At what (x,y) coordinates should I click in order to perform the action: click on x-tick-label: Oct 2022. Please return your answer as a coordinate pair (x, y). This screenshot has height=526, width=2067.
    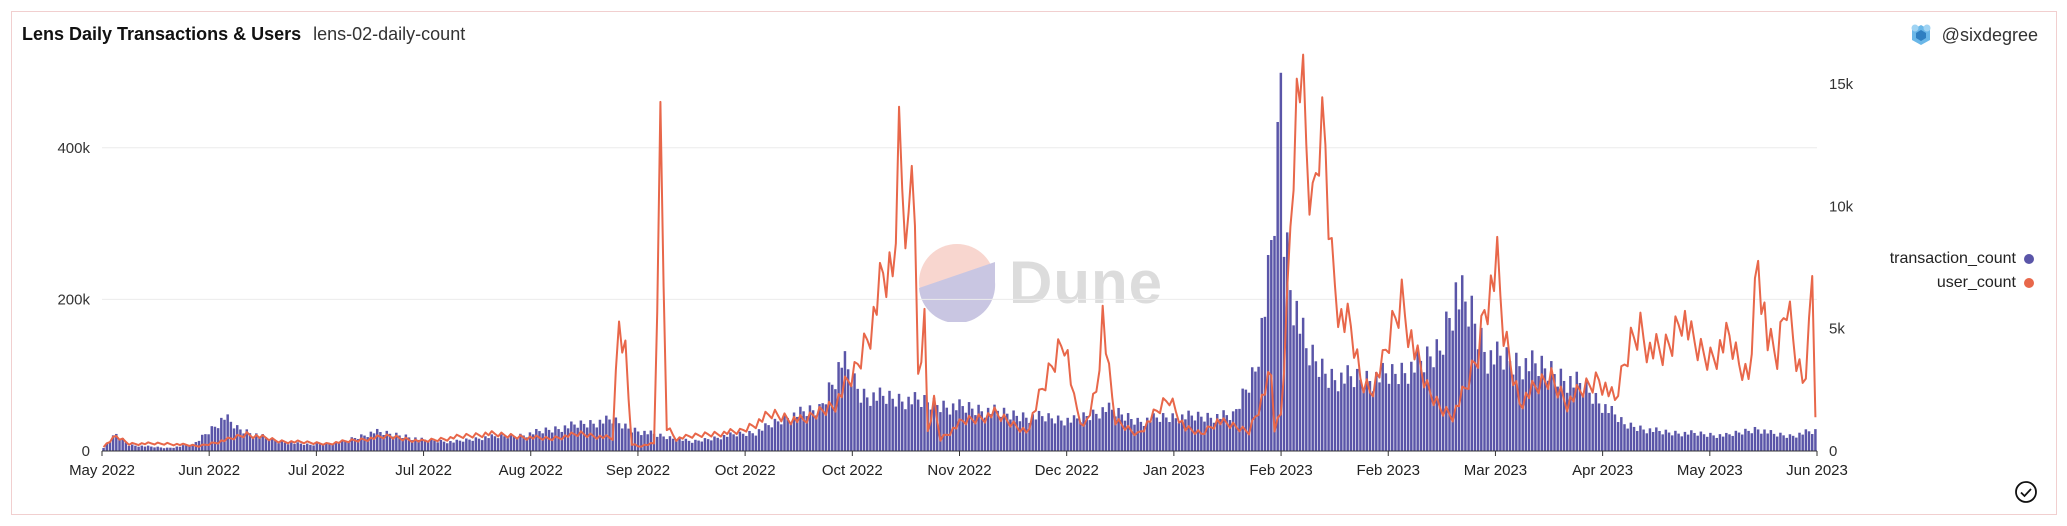
    Looking at the image, I should click on (852, 470).